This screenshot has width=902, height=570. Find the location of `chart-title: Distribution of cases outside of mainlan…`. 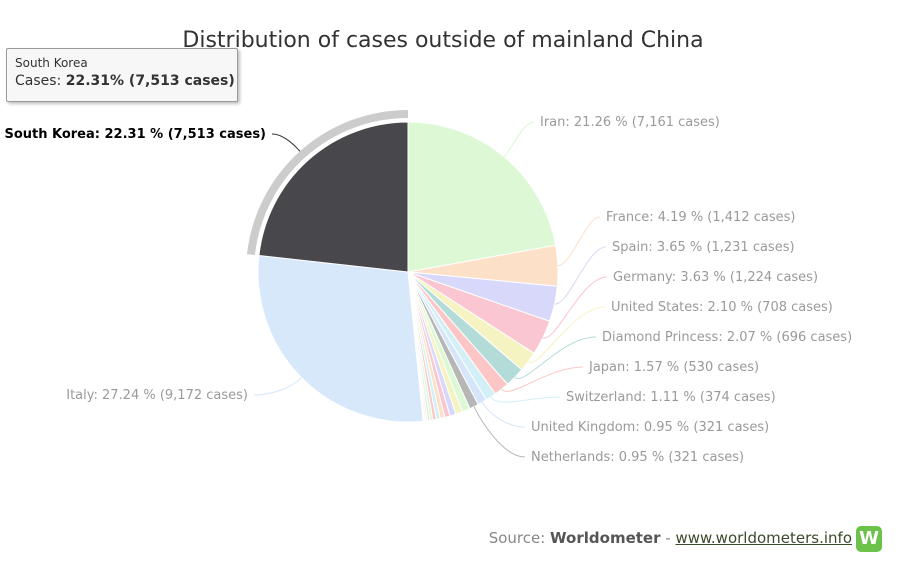

chart-title: Distribution of cases outside of mainlan… is located at coordinates (443, 40).